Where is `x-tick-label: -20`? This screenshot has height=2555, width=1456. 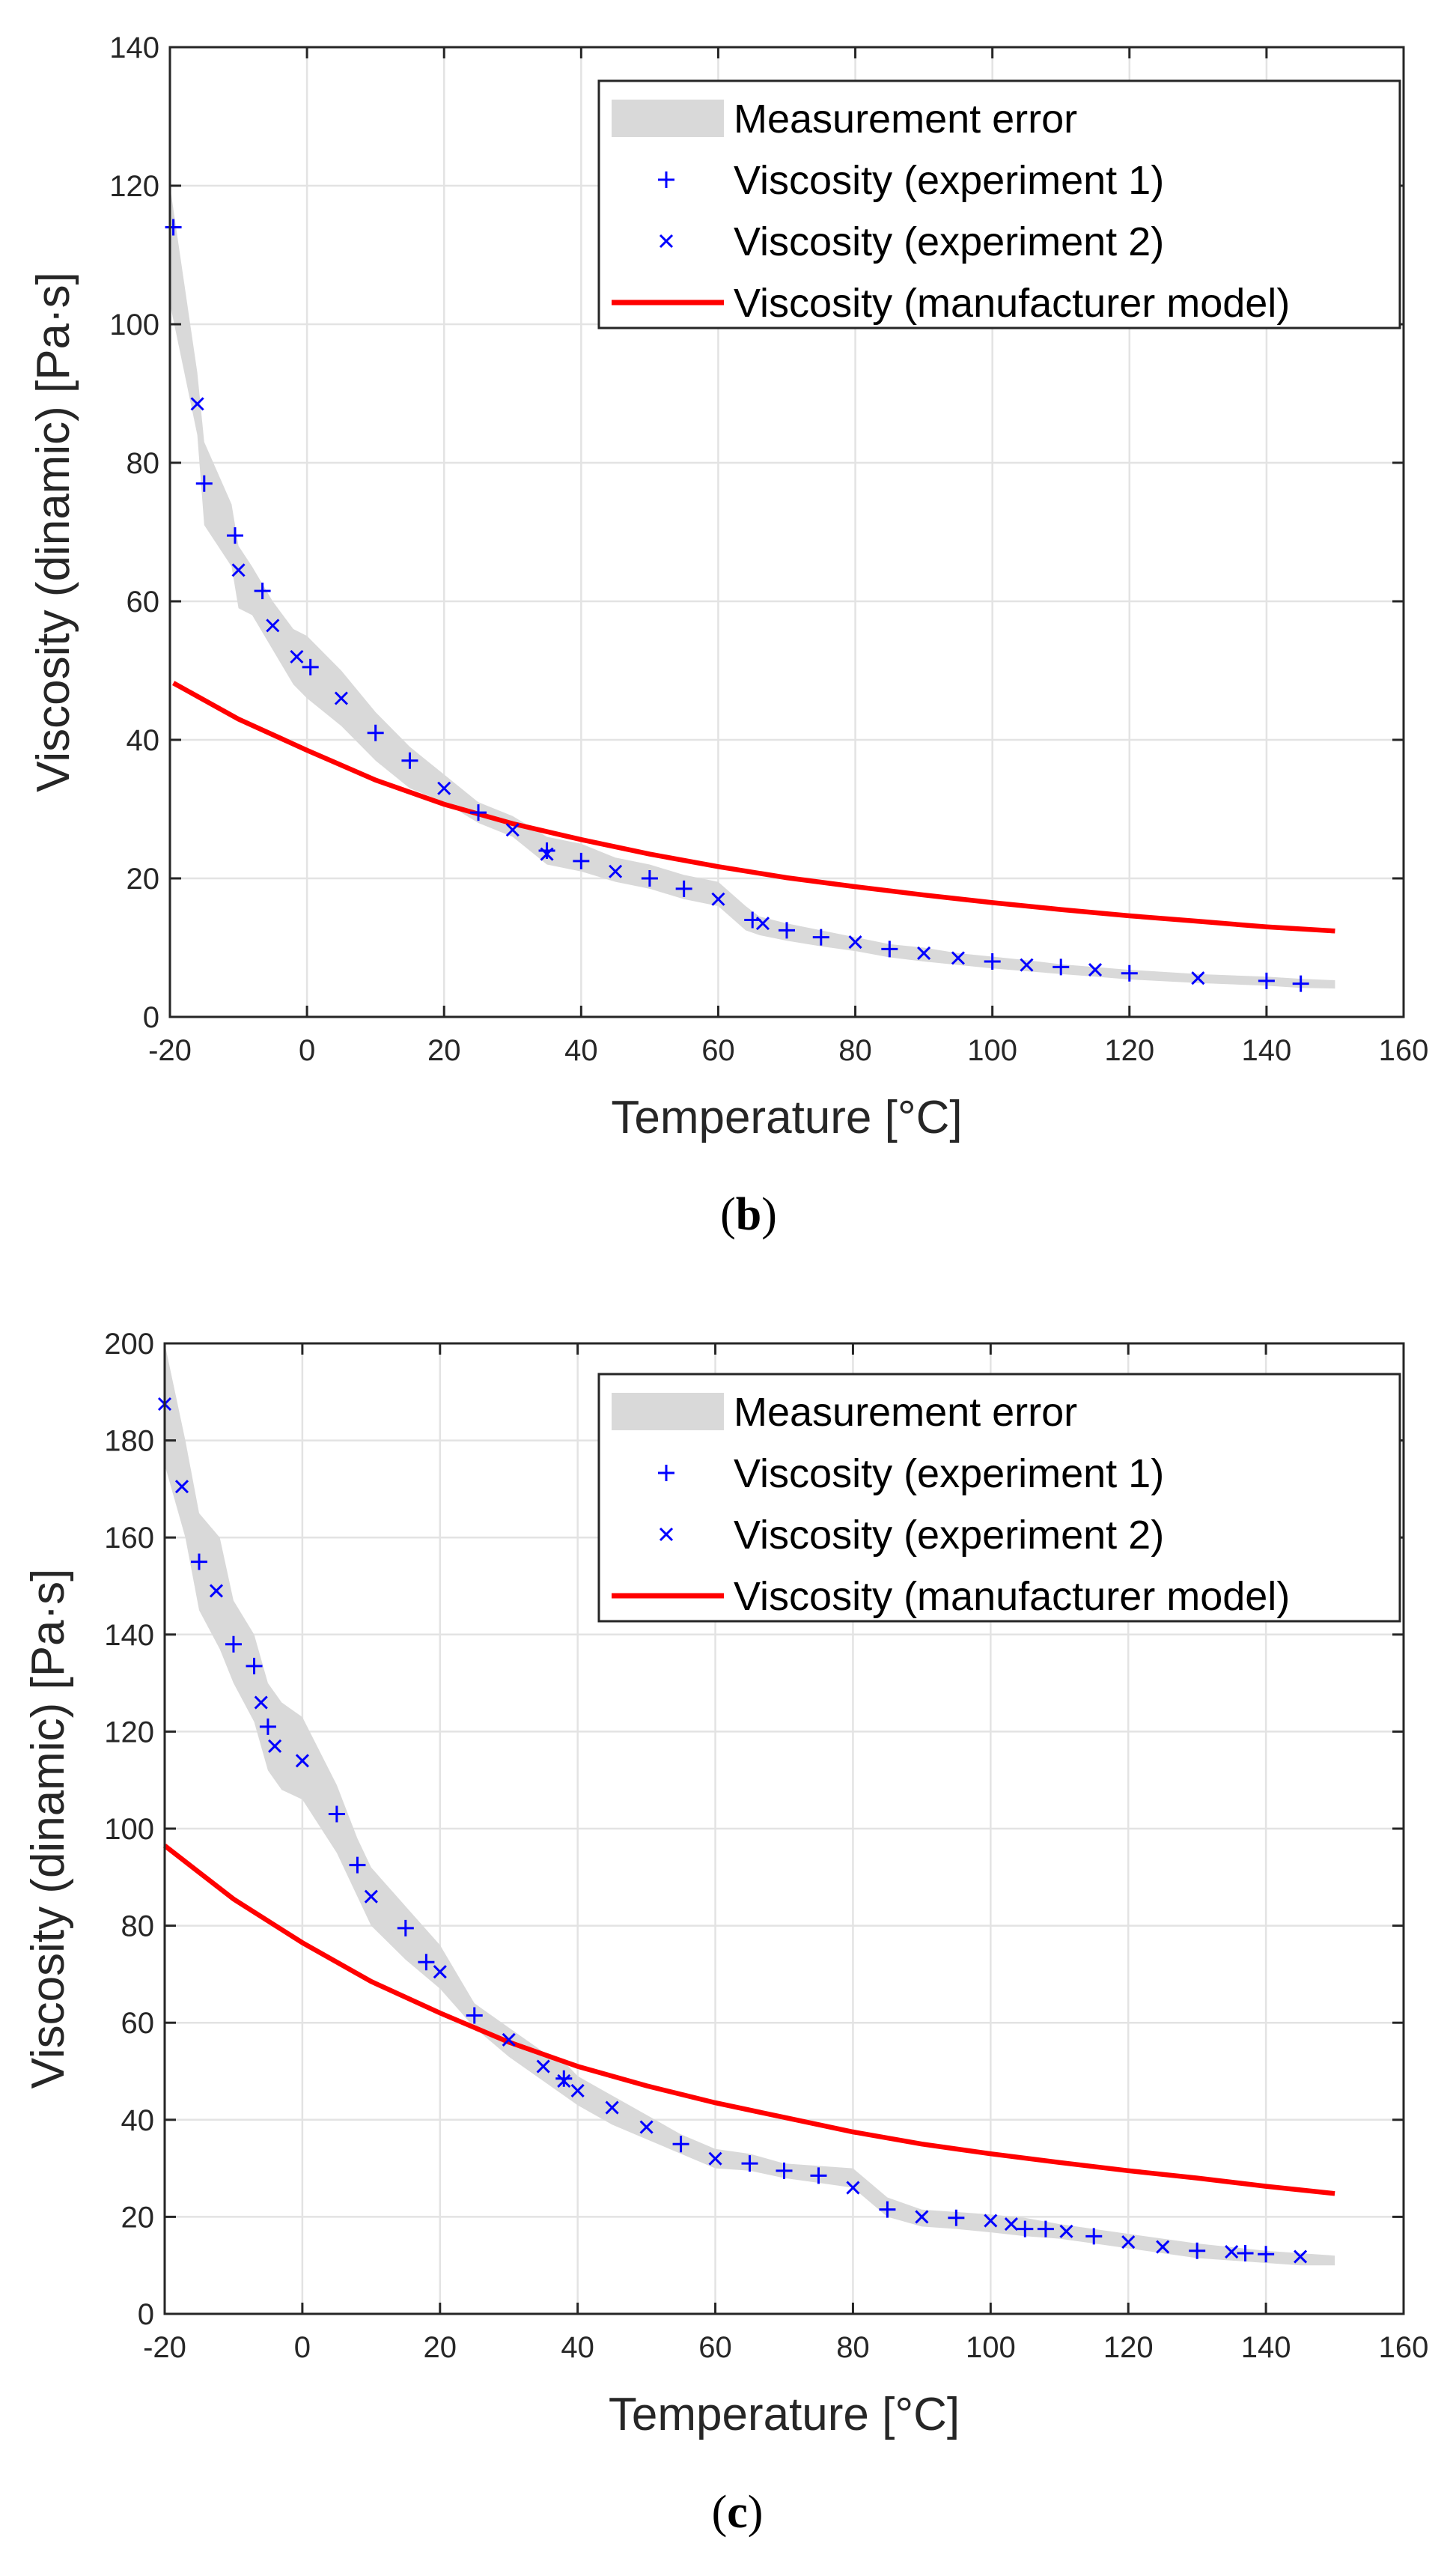
x-tick-label: -20 is located at coordinates (164, 2347).